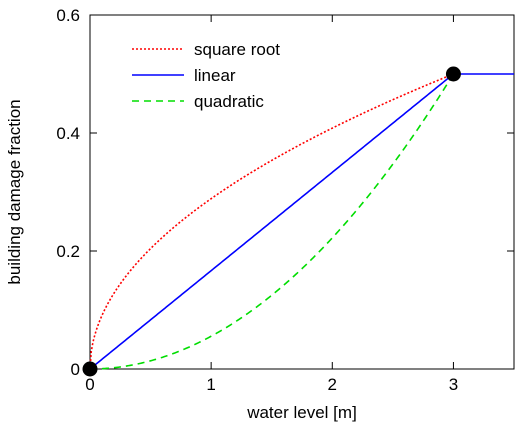  Describe the element at coordinates (89, 384) in the screenshot. I see `x-tick-label: 0` at that location.